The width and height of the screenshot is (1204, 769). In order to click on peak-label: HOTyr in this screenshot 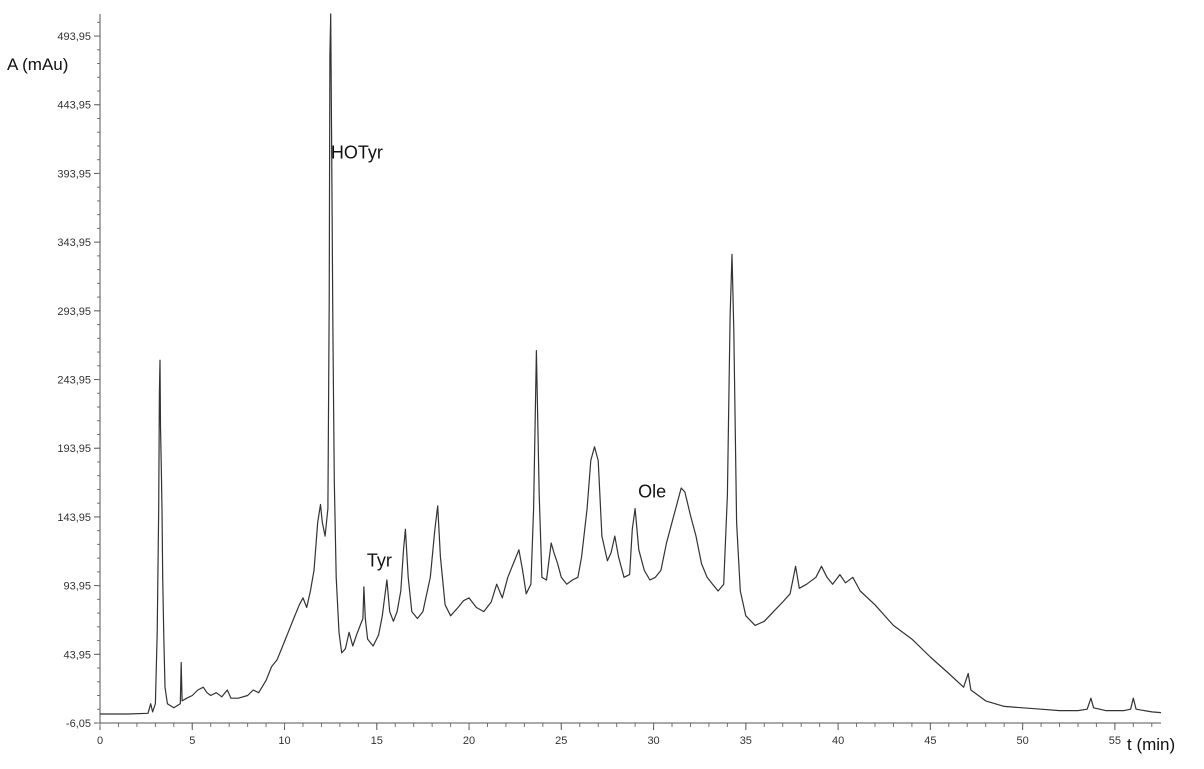, I will do `click(357, 152)`.